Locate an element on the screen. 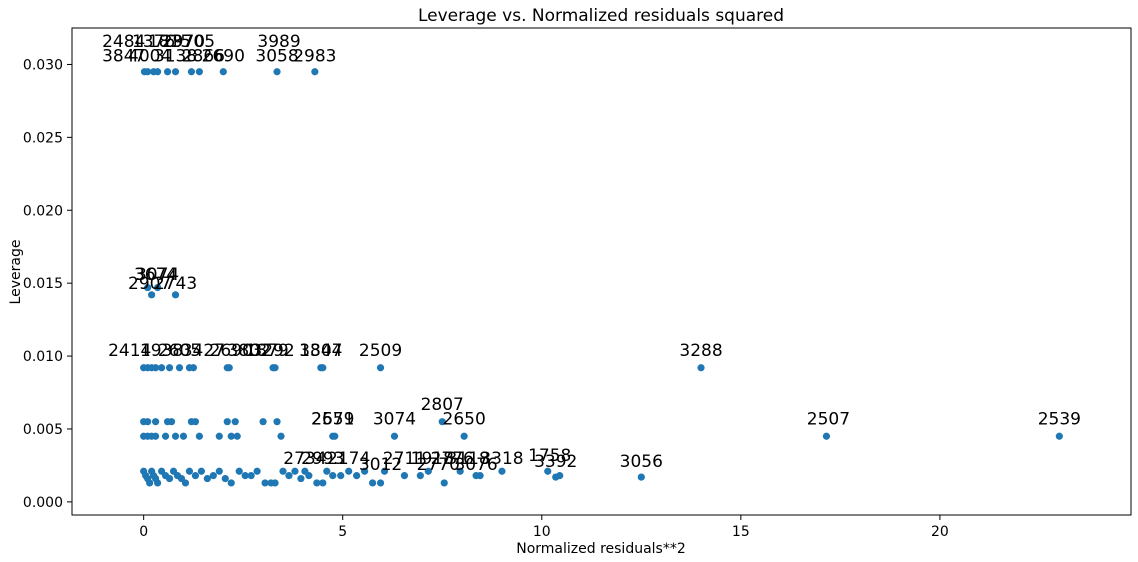 The width and height of the screenshot is (1138, 562). point-label: 2509 is located at coordinates (380, 351).